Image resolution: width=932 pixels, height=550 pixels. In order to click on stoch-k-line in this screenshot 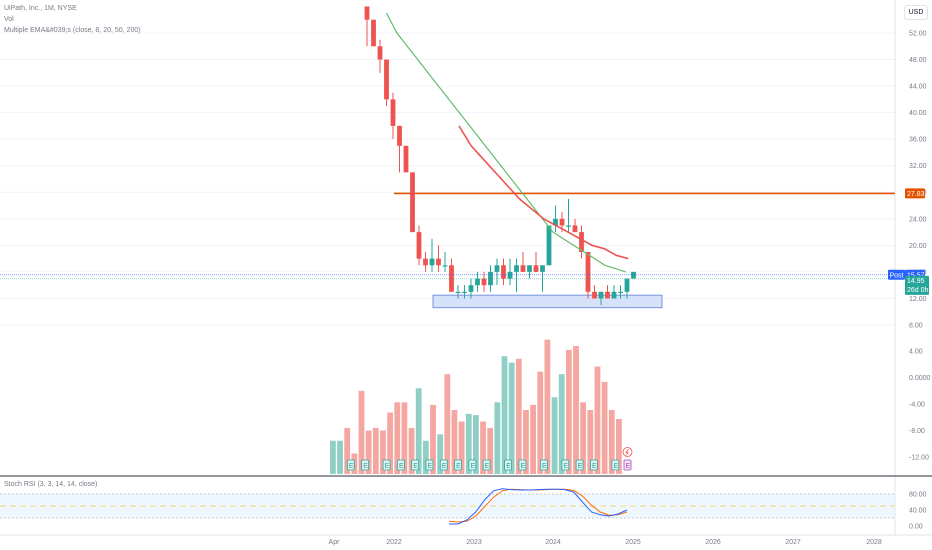, I will do `click(538, 506)`.